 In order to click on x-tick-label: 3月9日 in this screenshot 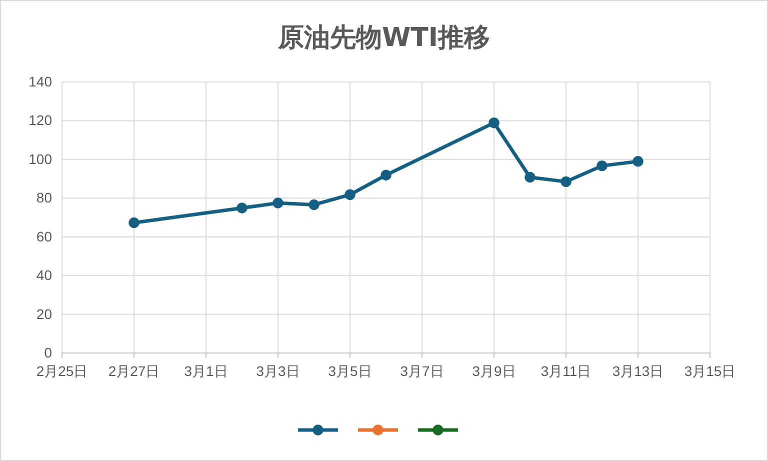, I will do `click(494, 370)`.